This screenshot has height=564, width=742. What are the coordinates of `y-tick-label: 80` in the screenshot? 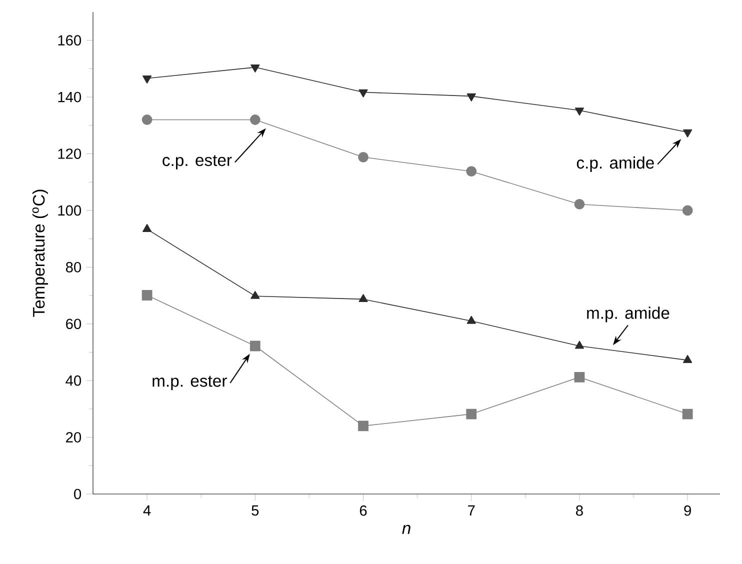 It's located at (74, 267).